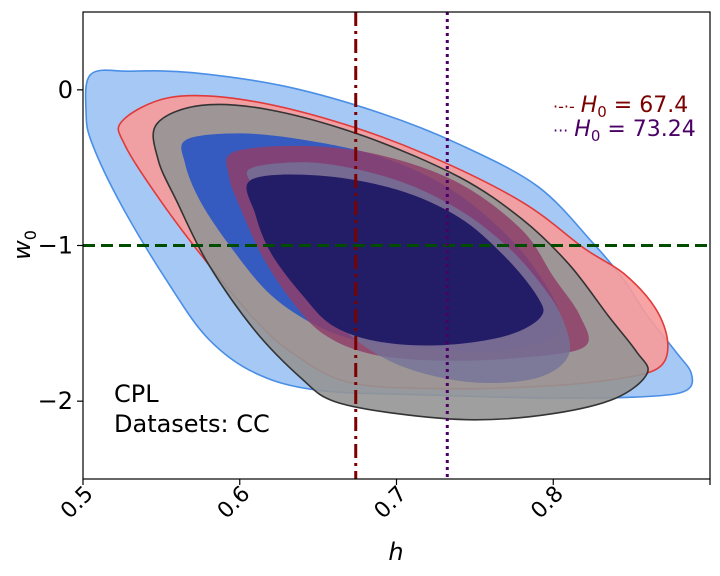 Image resolution: width=720 pixels, height=576 pixels. What do you see at coordinates (391, 503) in the screenshot?
I see `x-tick-label: 0.7` at bounding box center [391, 503].